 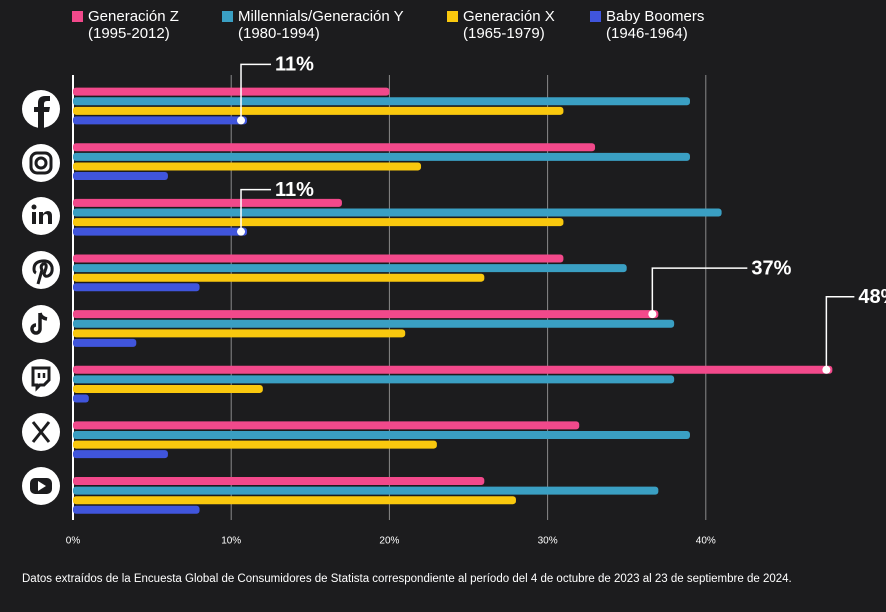 What do you see at coordinates (548, 541) in the screenshot?
I see `x-tick-label: 30%` at bounding box center [548, 541].